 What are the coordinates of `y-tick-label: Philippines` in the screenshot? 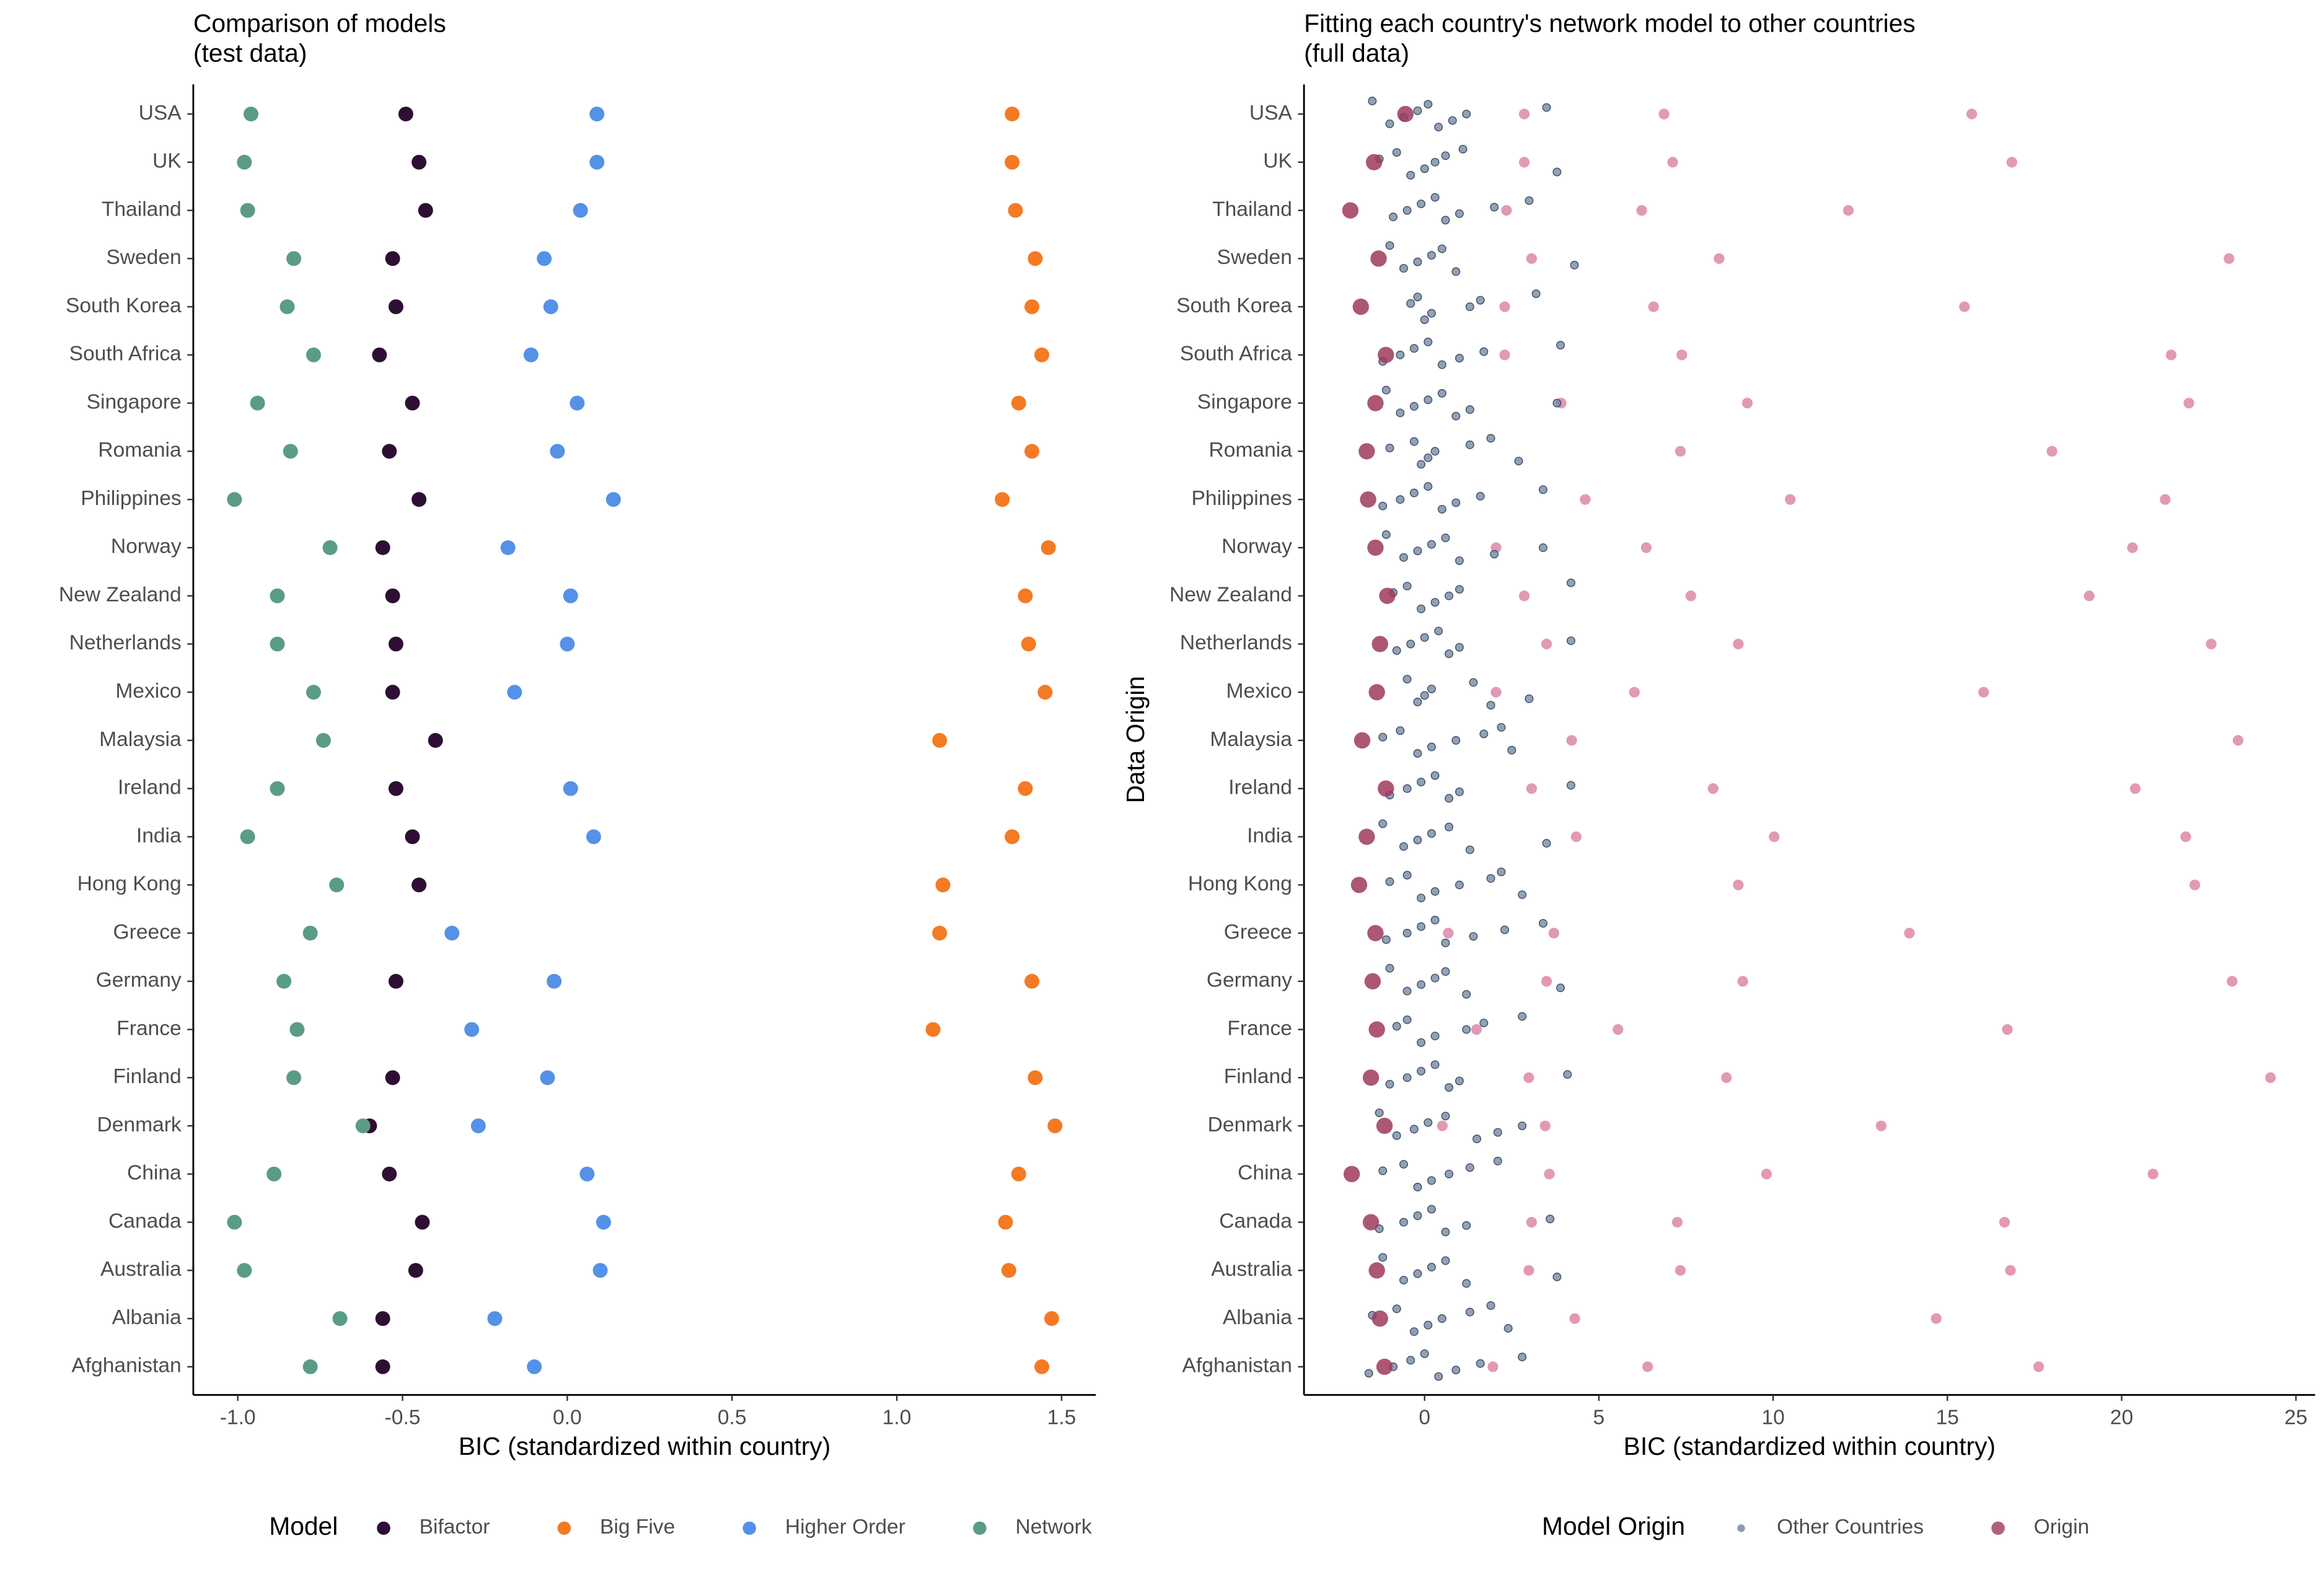 It's located at (131, 498).